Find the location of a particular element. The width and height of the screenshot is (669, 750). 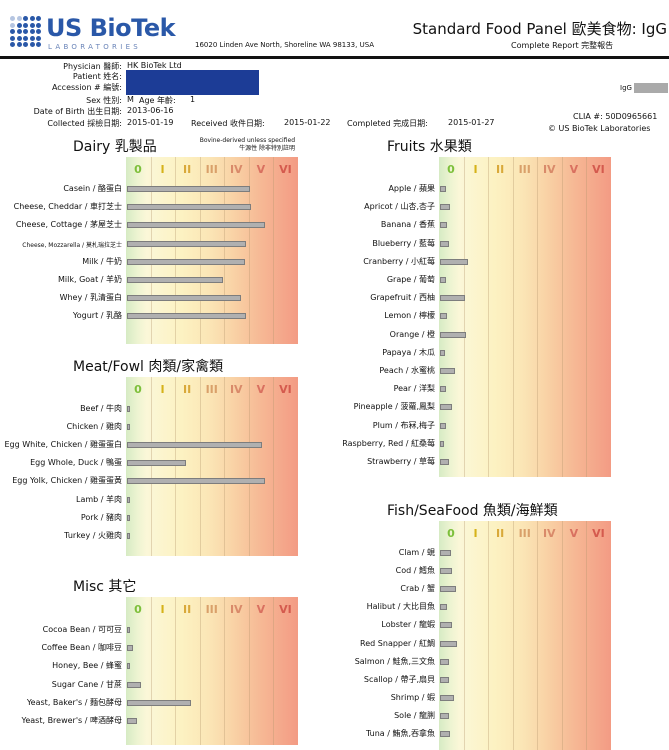

food-label: Beef / 牛肉 is located at coordinates (101, 408).